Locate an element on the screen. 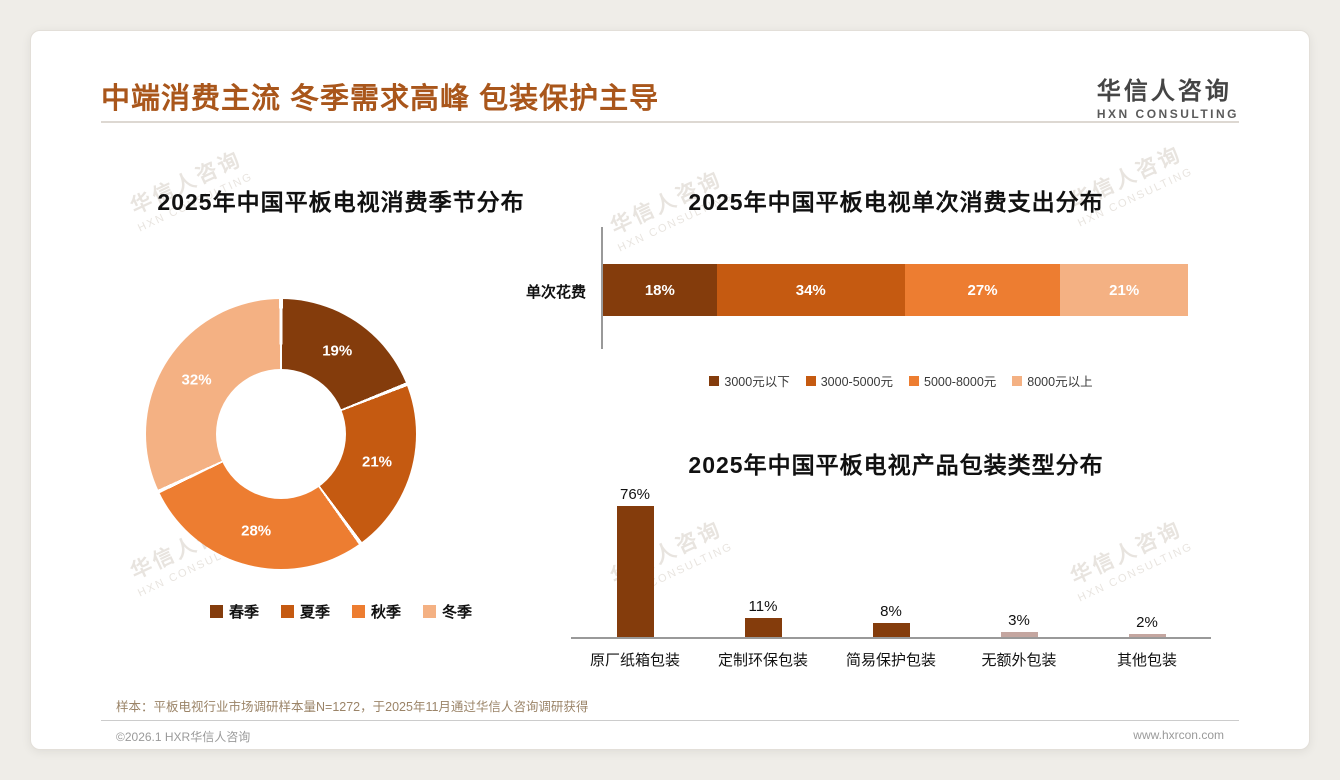 Image resolution: width=1340 pixels, height=780 pixels. donut-chart-title: 2025年中国平板电视消费季节分布 is located at coordinates (341, 202).